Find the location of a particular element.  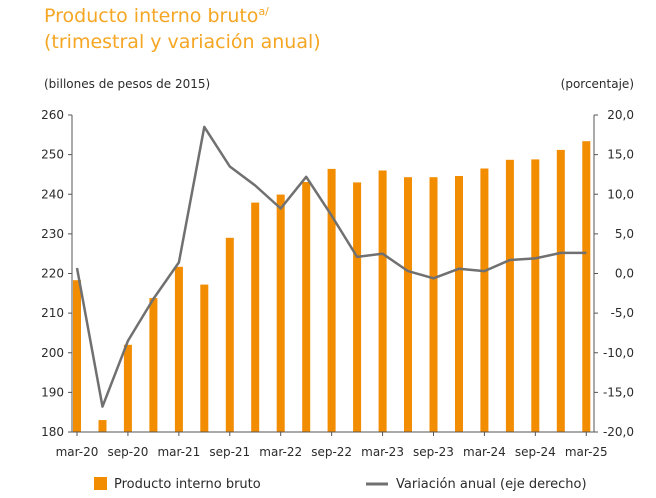

right-tick-label: -10,0 is located at coordinates (618, 353).